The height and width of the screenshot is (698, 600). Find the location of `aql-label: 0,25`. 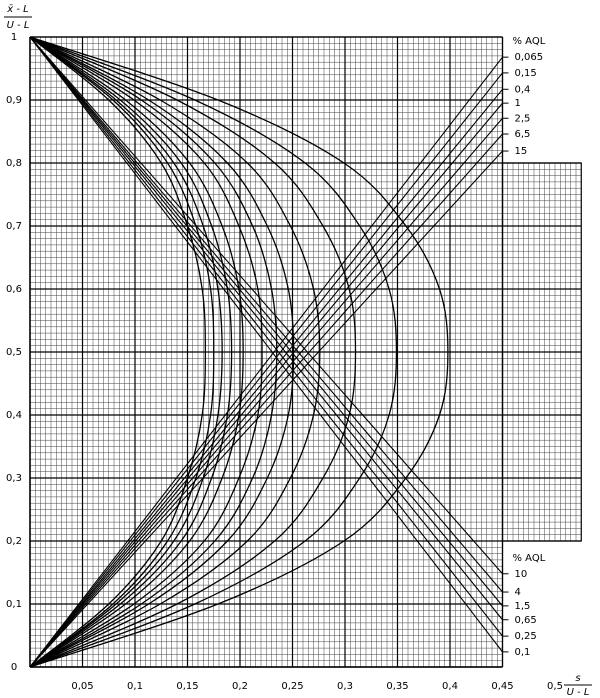

aql-label: 0,25 is located at coordinates (526, 636).